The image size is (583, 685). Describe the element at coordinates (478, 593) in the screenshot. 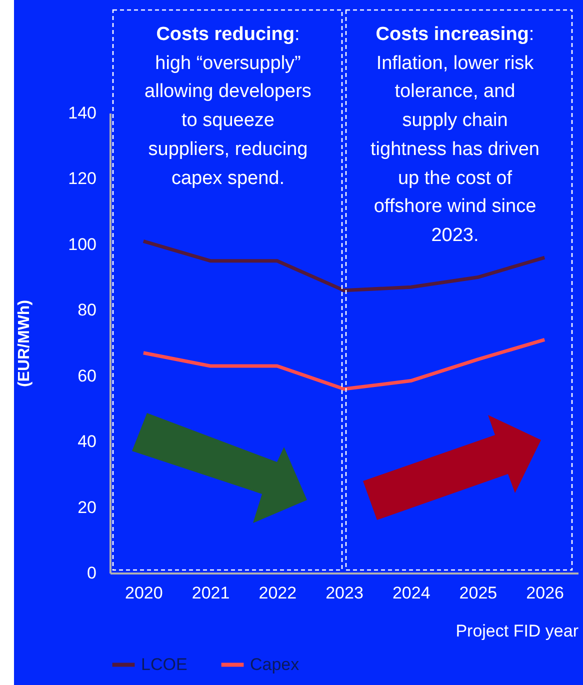

I see `x-tick-label: 2025` at that location.